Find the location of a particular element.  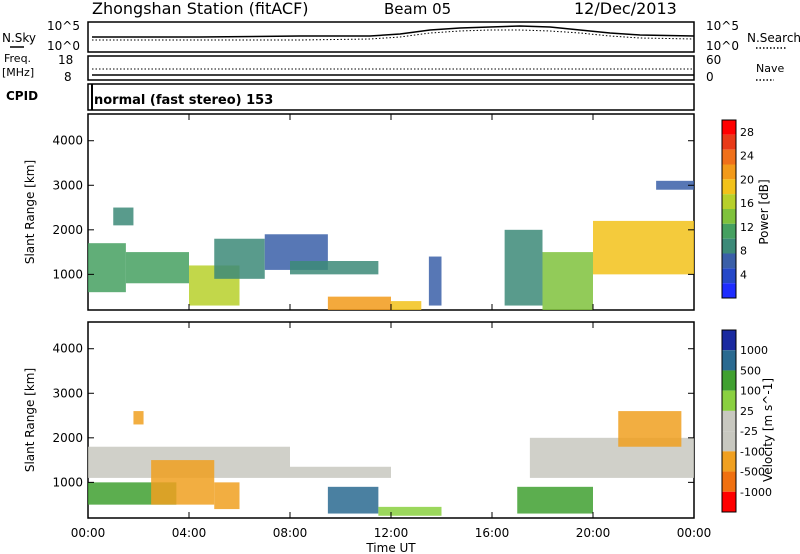

power-colorbar-tick: 4 is located at coordinates (743, 274).